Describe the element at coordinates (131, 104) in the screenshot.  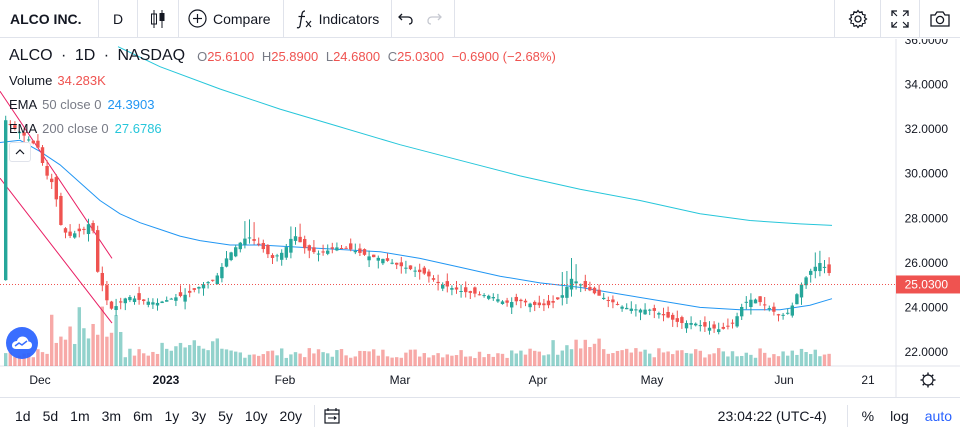
I see `ema50-value: 24.3903` at that location.